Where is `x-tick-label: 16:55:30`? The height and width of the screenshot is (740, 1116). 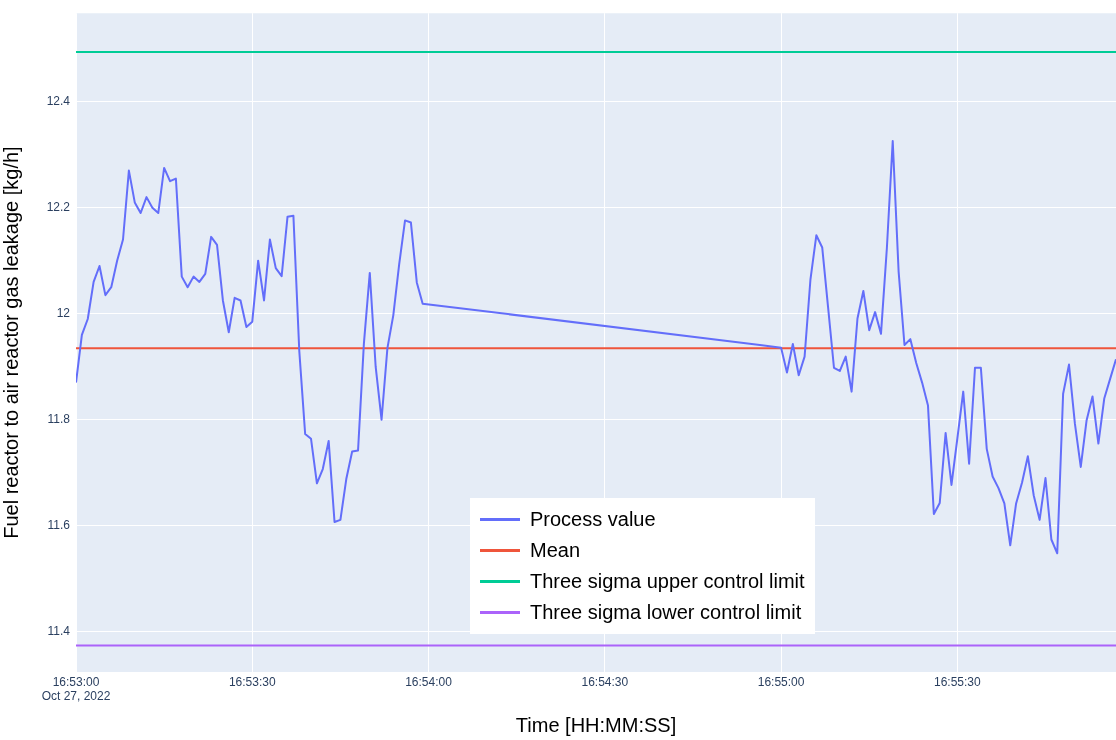 x-tick-label: 16:55:30 is located at coordinates (958, 681).